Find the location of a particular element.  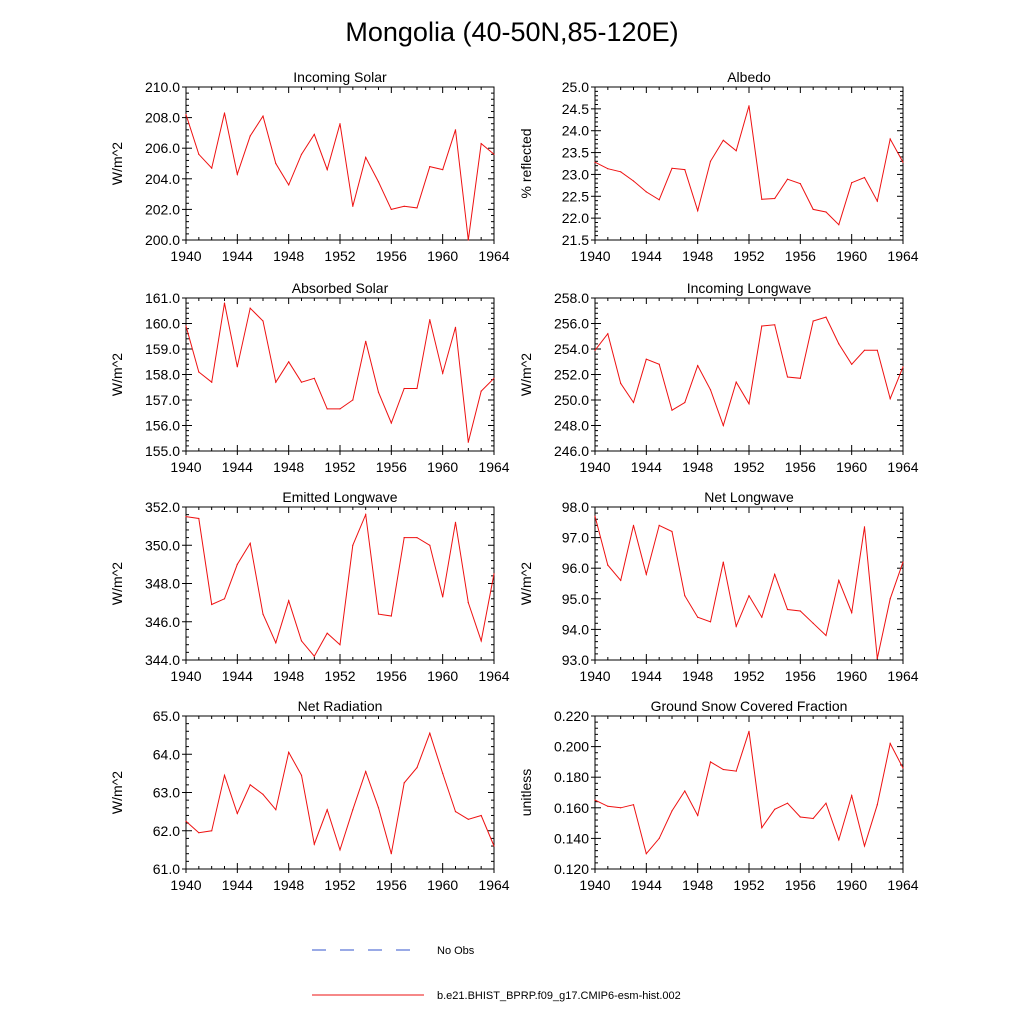

y-tick-label: 61.0 is located at coordinates (166, 869).